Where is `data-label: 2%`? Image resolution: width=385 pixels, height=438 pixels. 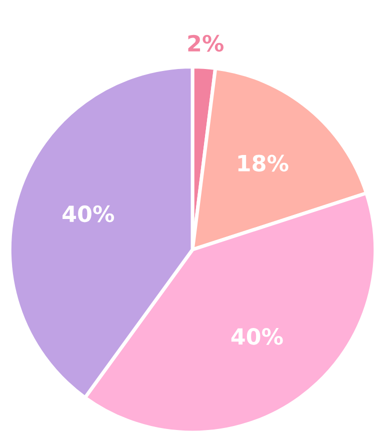 data-label: 2% is located at coordinates (206, 43).